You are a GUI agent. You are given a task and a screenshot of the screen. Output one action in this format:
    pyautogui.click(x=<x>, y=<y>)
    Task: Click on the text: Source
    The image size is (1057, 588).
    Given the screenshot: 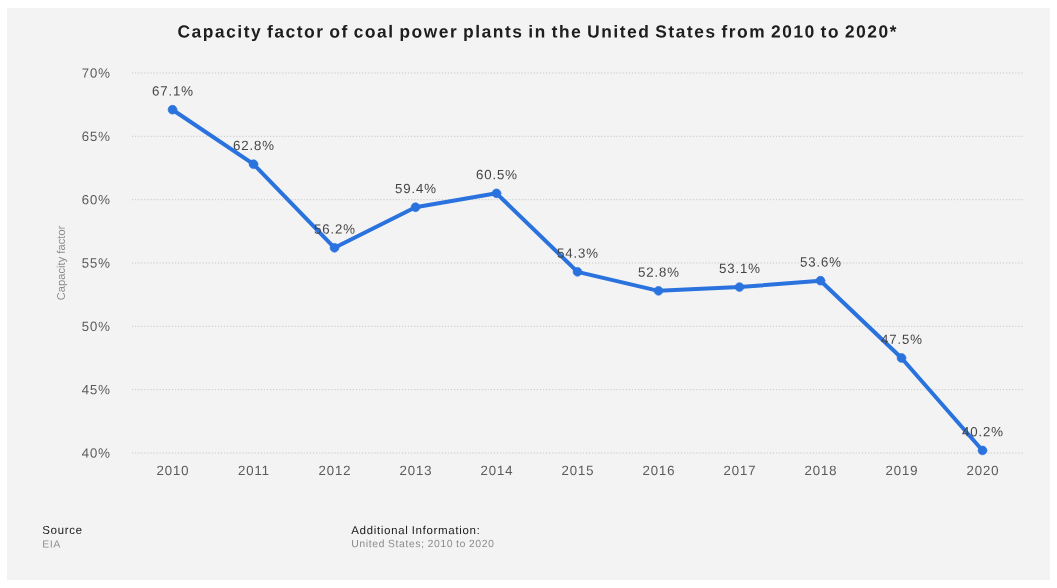 What is the action you would take?
    pyautogui.click(x=62, y=530)
    